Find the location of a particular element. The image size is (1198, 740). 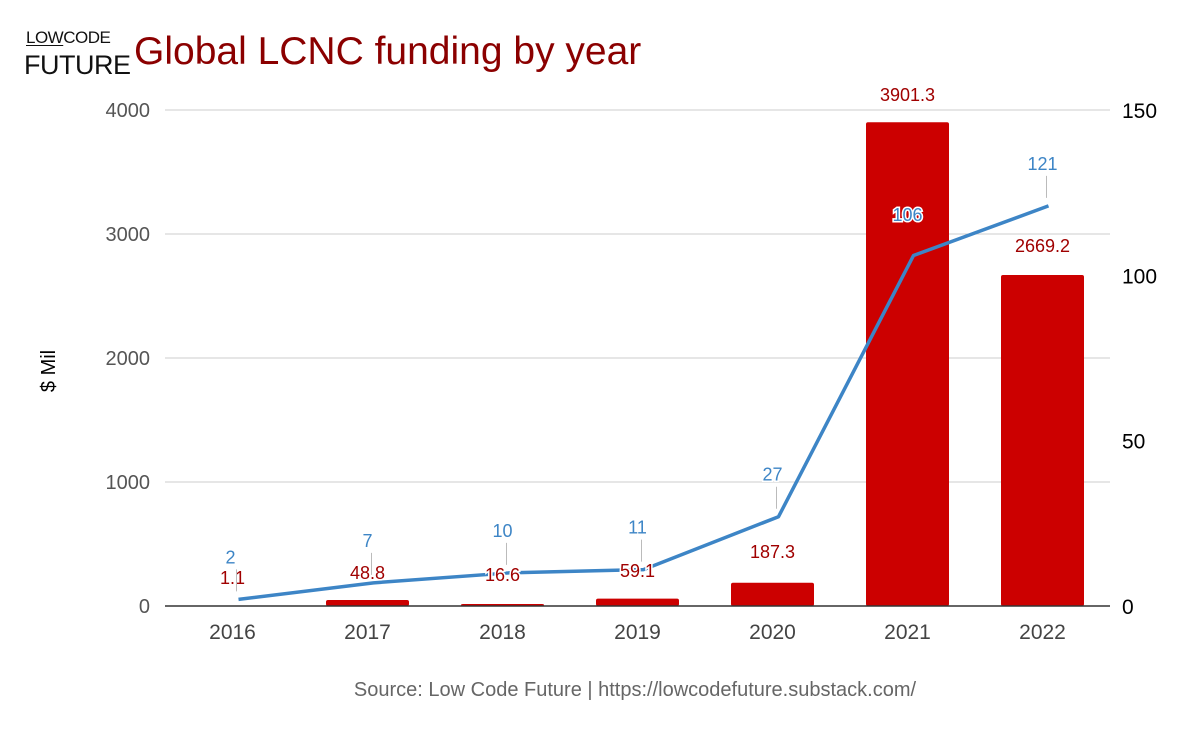

chart-title: Global LCNC funding by year is located at coordinates (388, 51).